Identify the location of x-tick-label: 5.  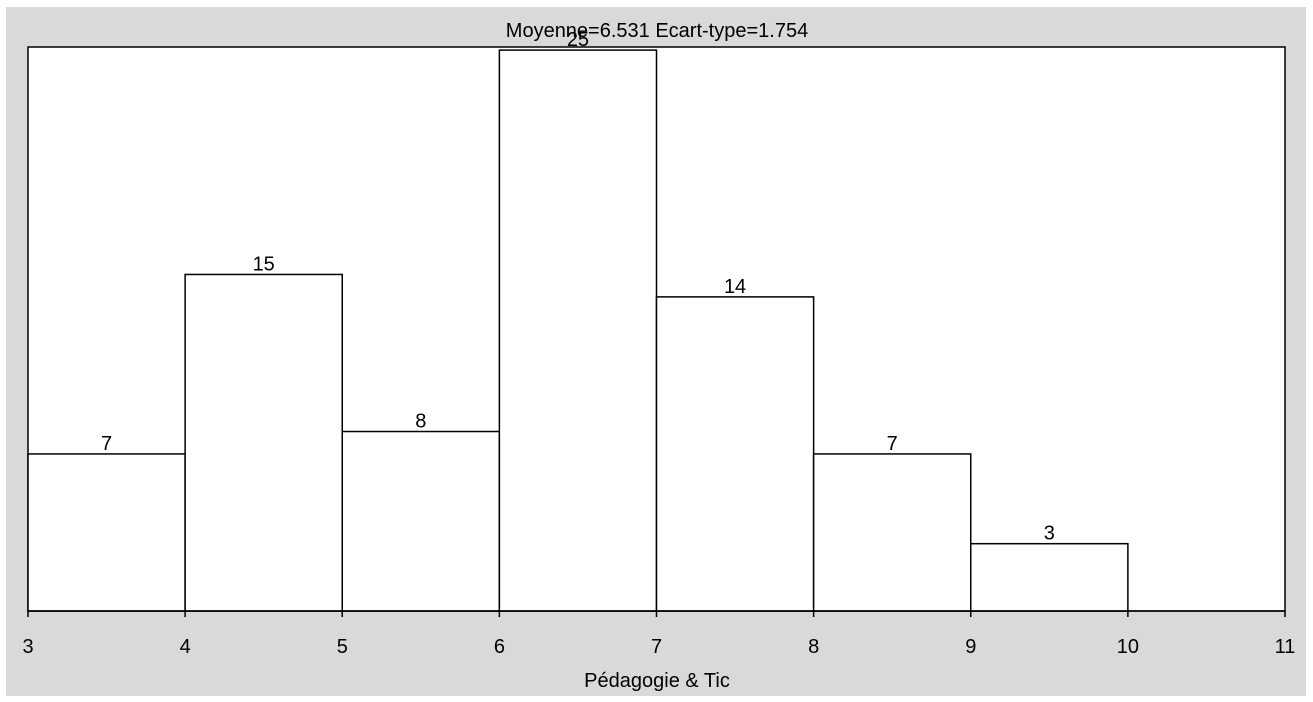
(342, 647).